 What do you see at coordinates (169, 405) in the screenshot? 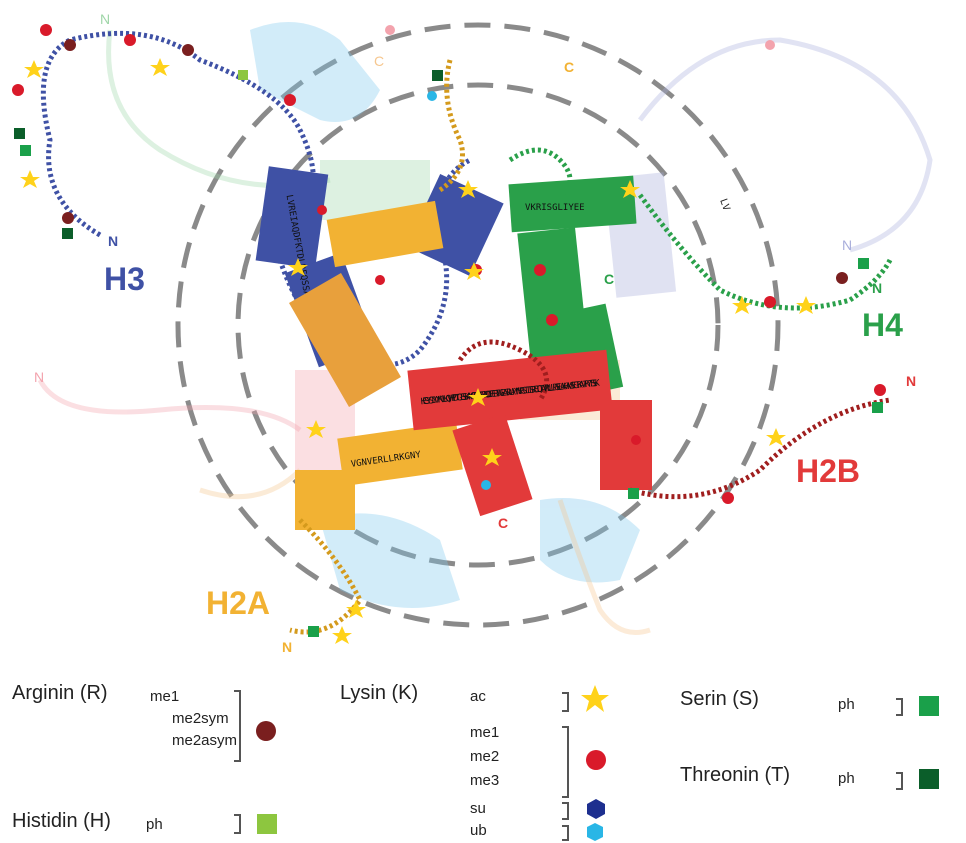
I see `faded-h2b-tail` at bounding box center [169, 405].